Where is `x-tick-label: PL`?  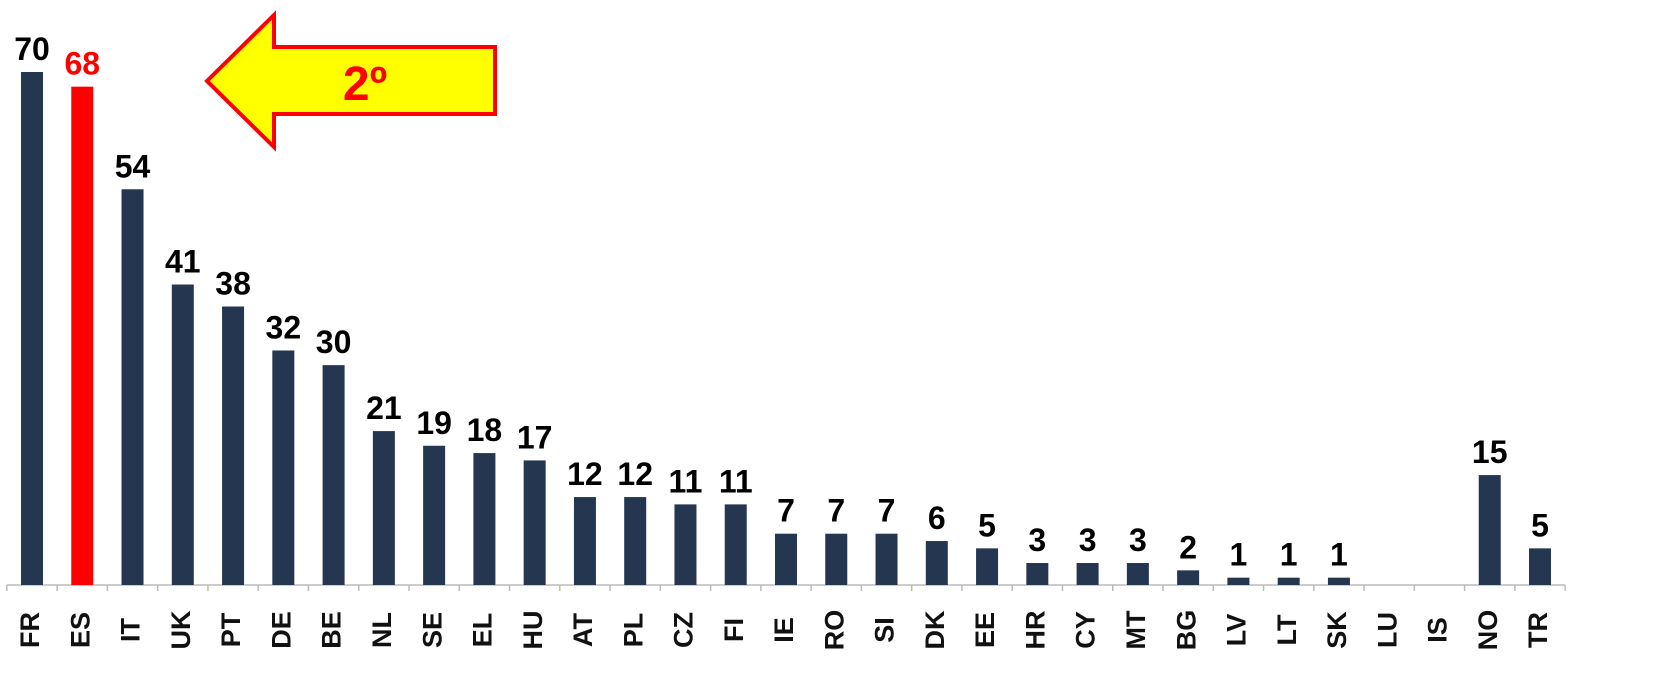
x-tick-label: PL is located at coordinates (633, 630).